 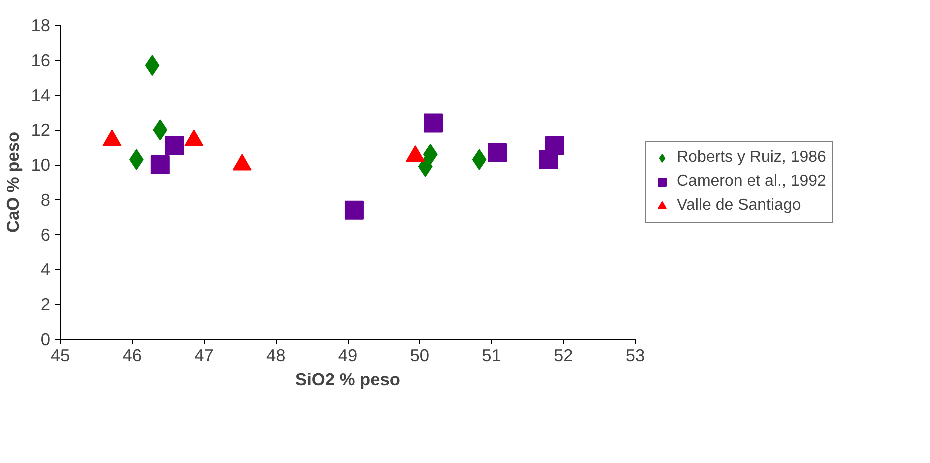 I want to click on x-tick-label: 47, so click(x=204, y=356).